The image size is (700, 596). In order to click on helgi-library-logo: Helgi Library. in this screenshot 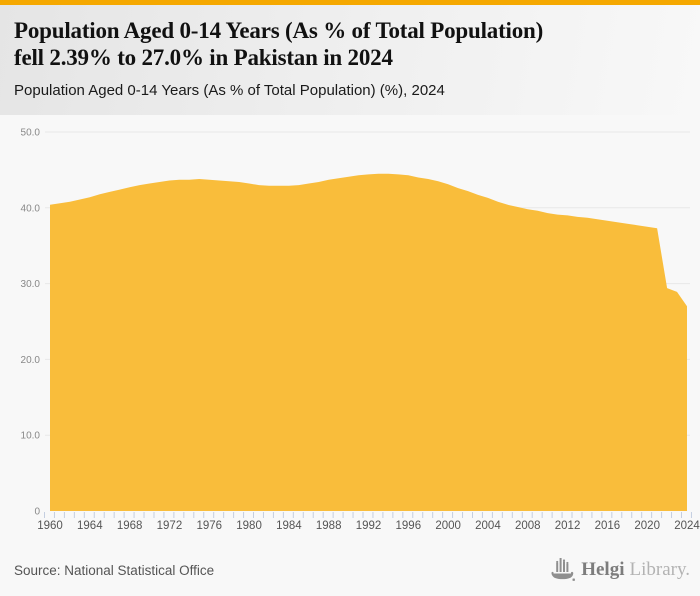, I will do `click(620, 570)`.